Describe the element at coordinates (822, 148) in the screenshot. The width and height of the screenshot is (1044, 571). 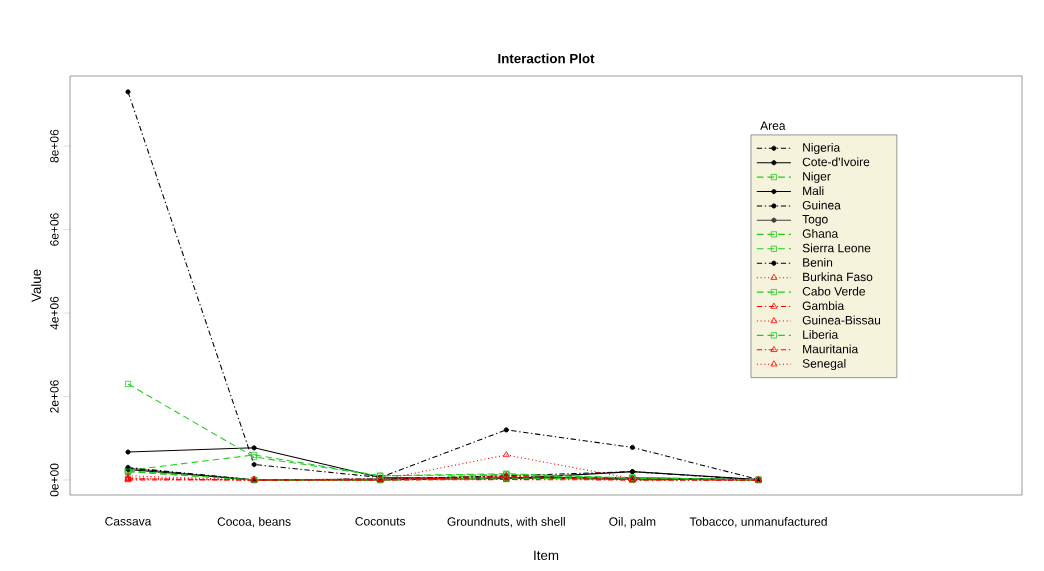
I see `legend-label: Nigeria` at that location.